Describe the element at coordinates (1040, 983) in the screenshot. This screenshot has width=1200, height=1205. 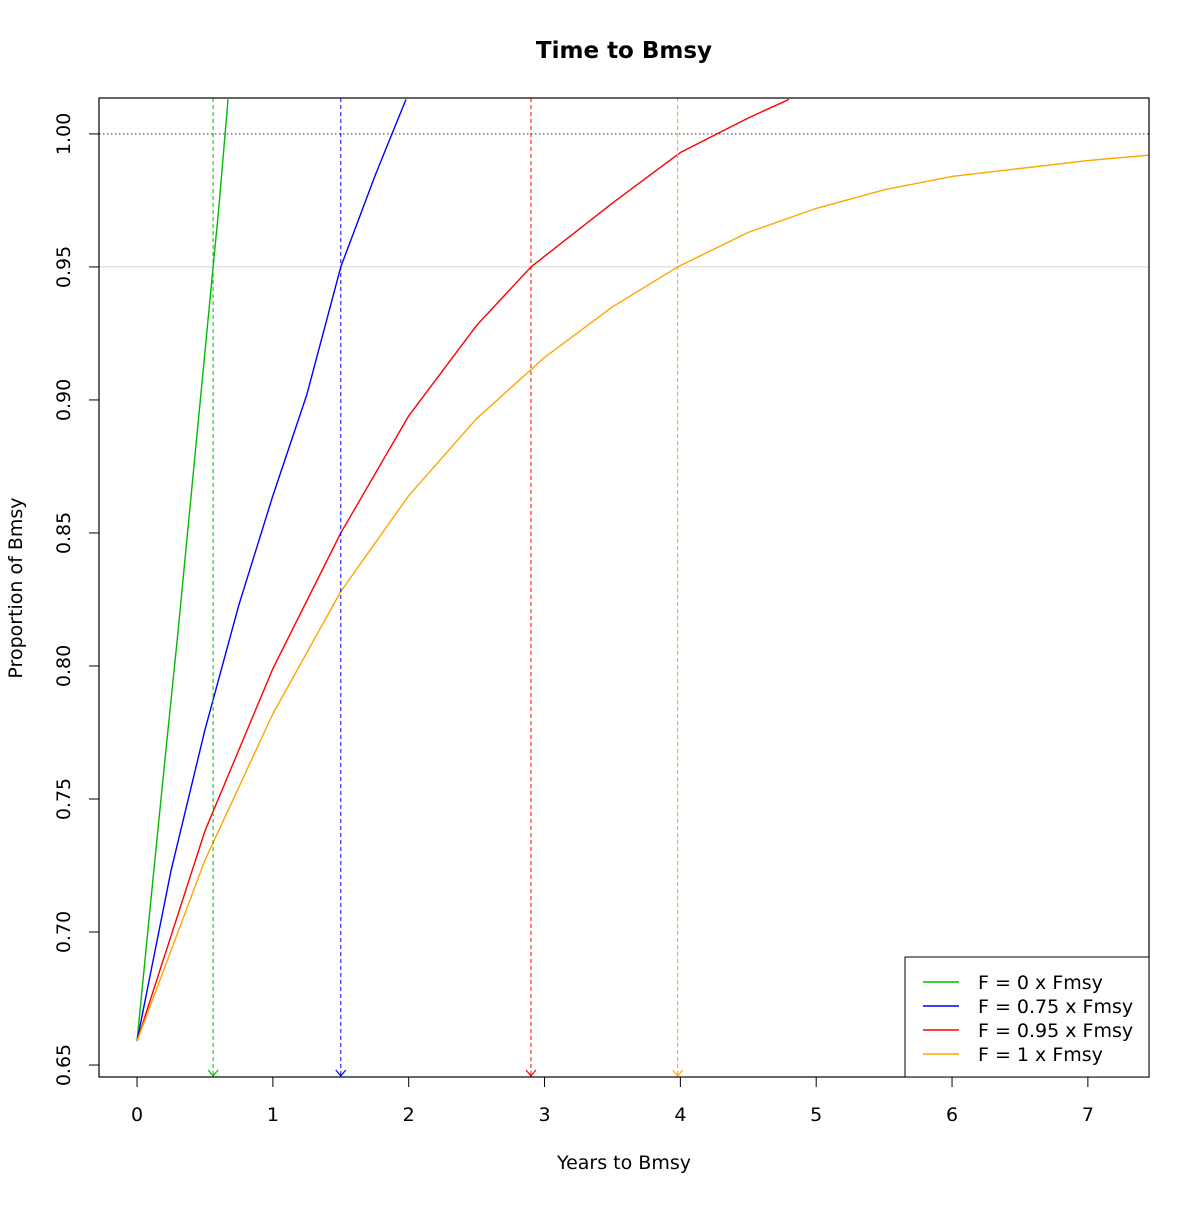
I see `legend-label-0: F = 0 x Fmsy` at that location.